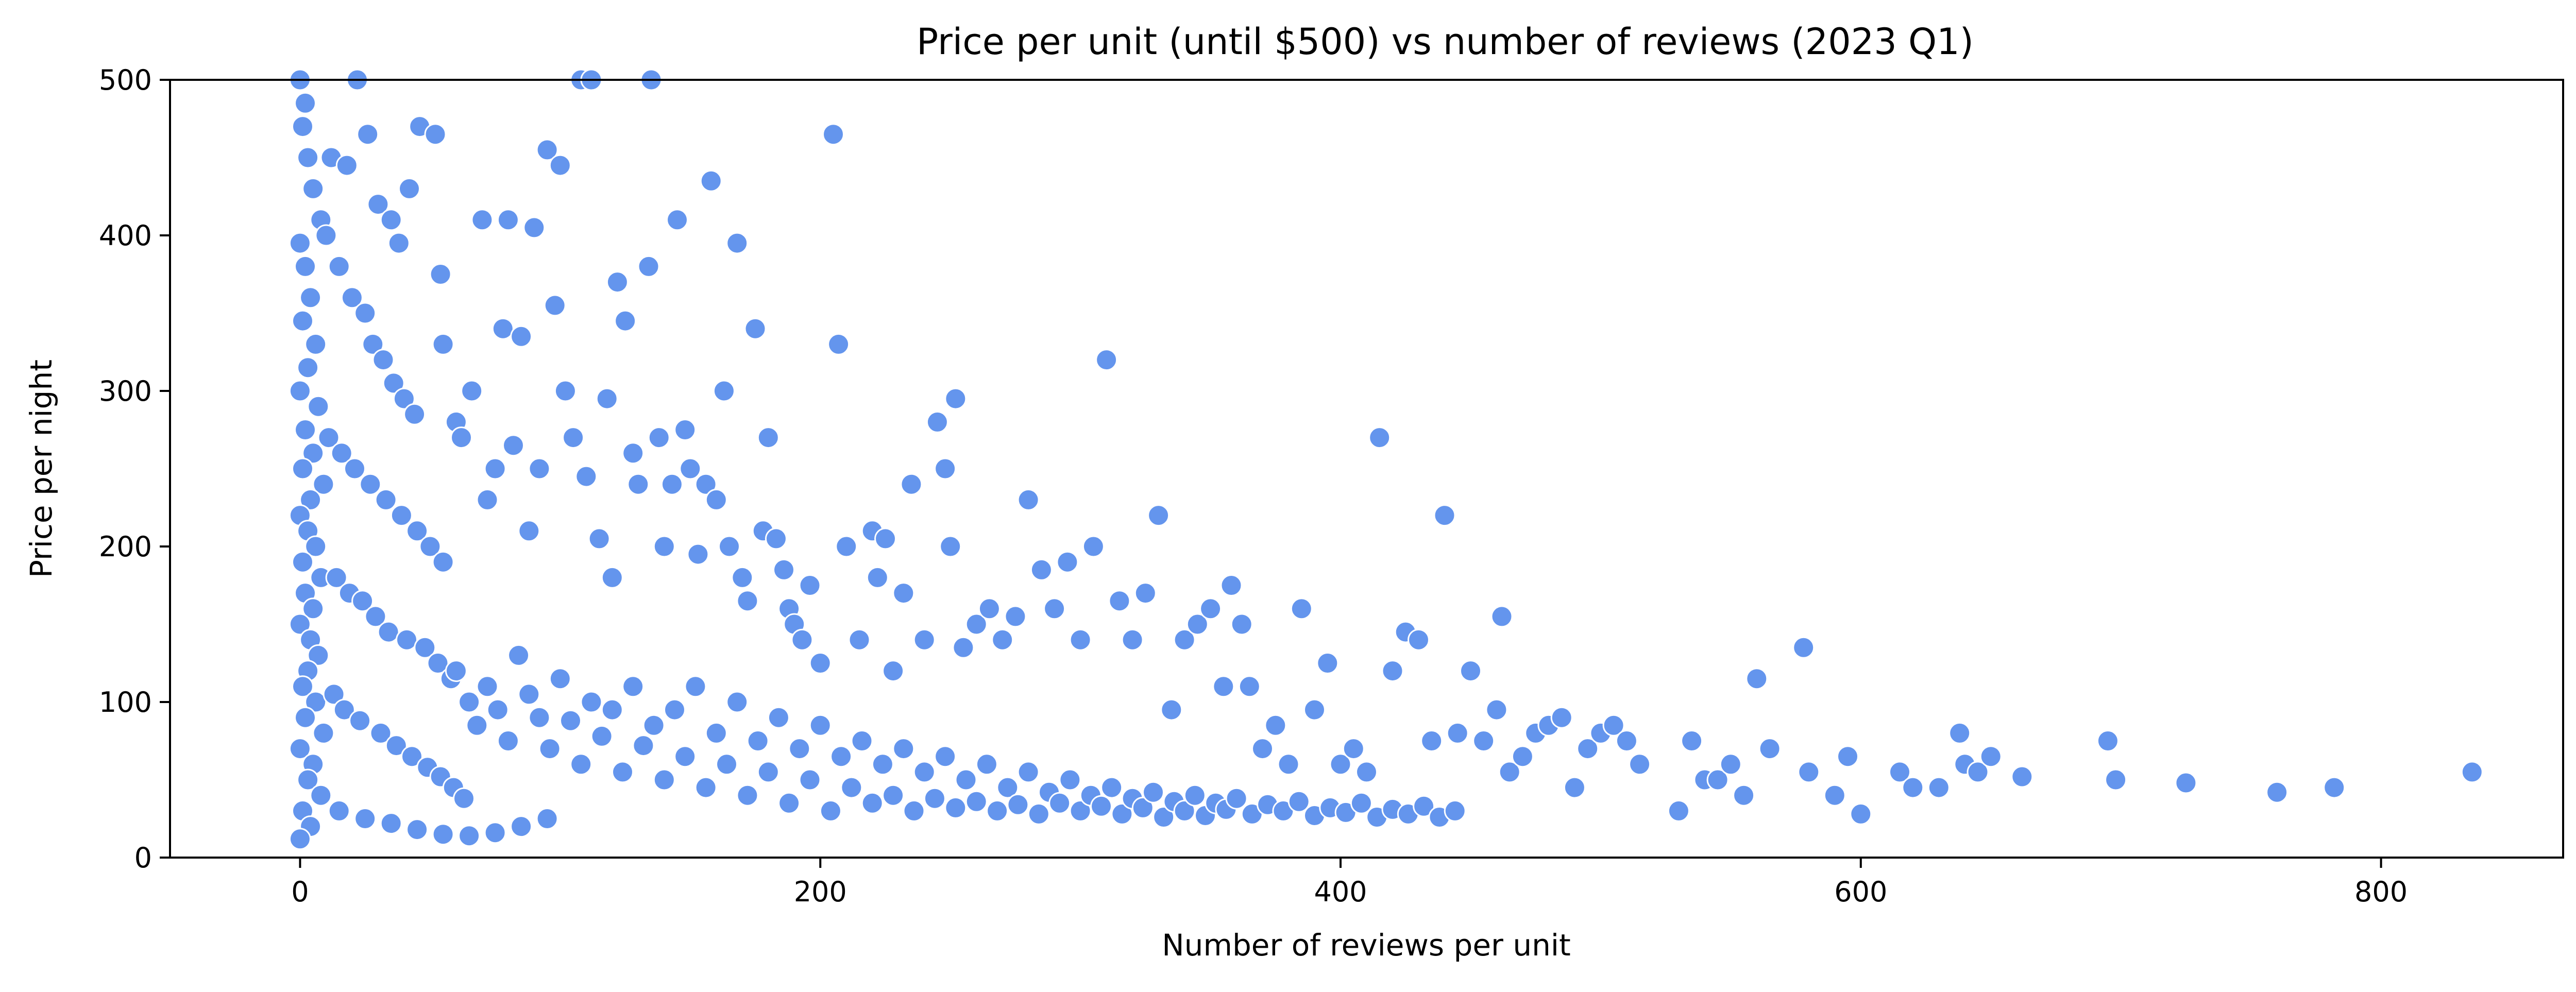 The image size is (2576, 992). Describe the element at coordinates (1860, 892) in the screenshot. I see `x-tick-label: 600` at that location.